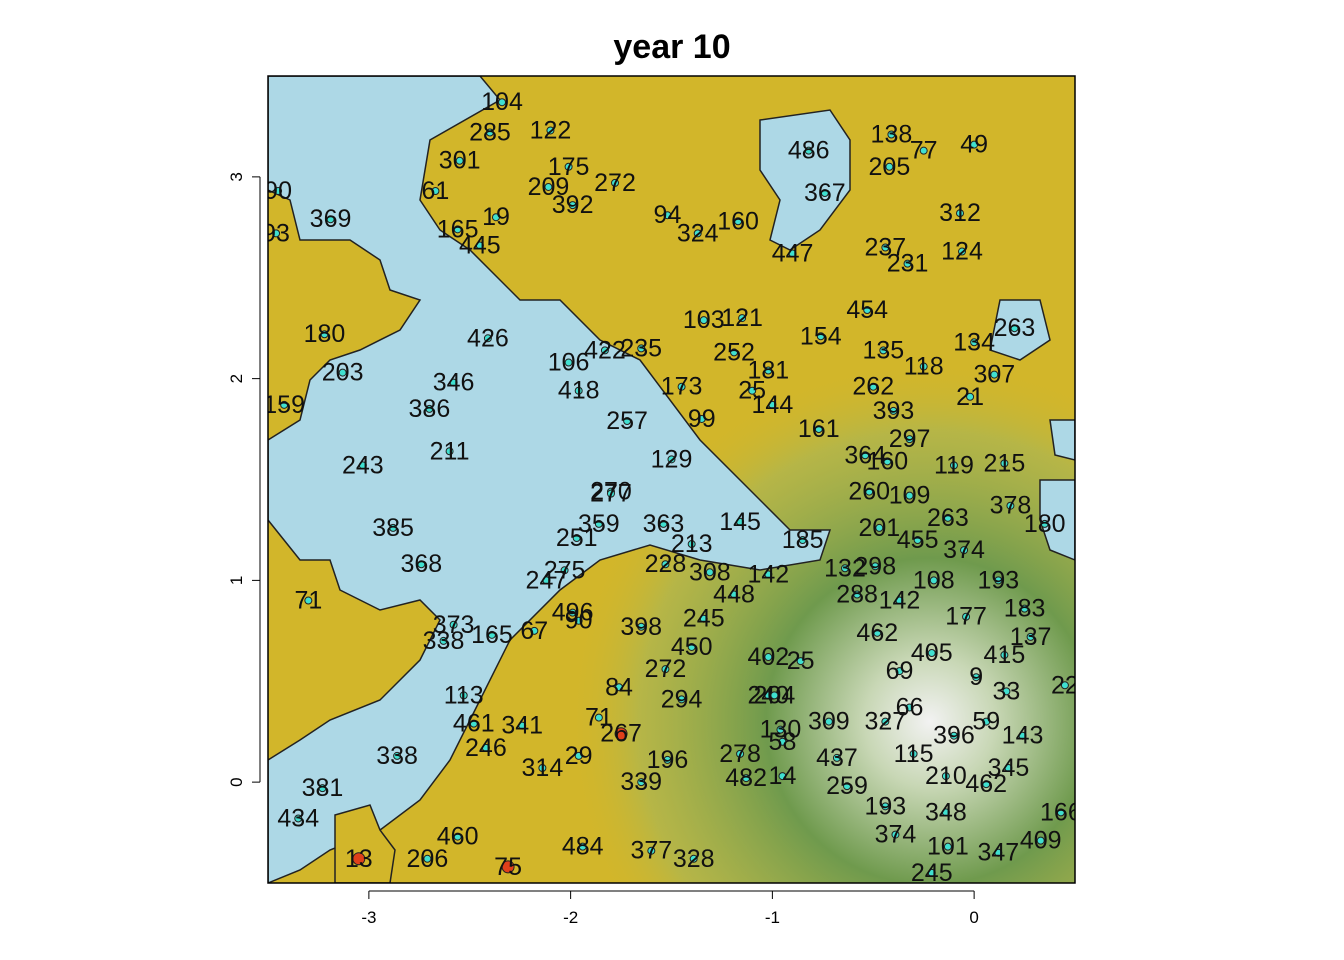 The image size is (1344, 960). What do you see at coordinates (914, 754) in the screenshot?
I see `point-label: 115` at bounding box center [914, 754].